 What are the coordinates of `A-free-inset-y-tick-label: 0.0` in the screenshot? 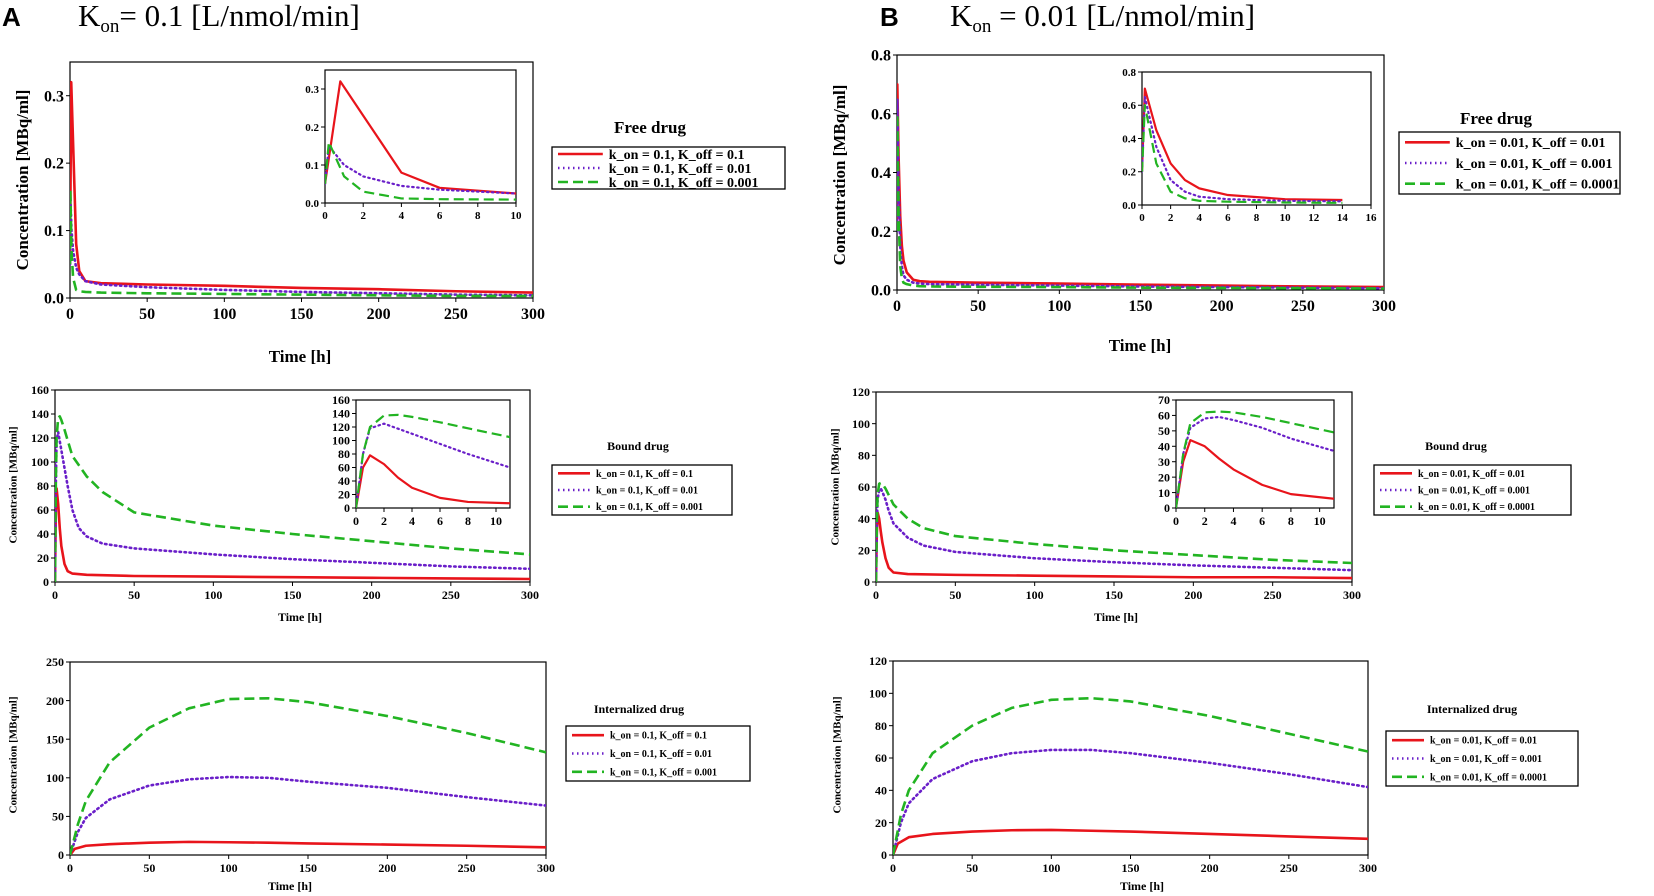 It's located at (312, 204).